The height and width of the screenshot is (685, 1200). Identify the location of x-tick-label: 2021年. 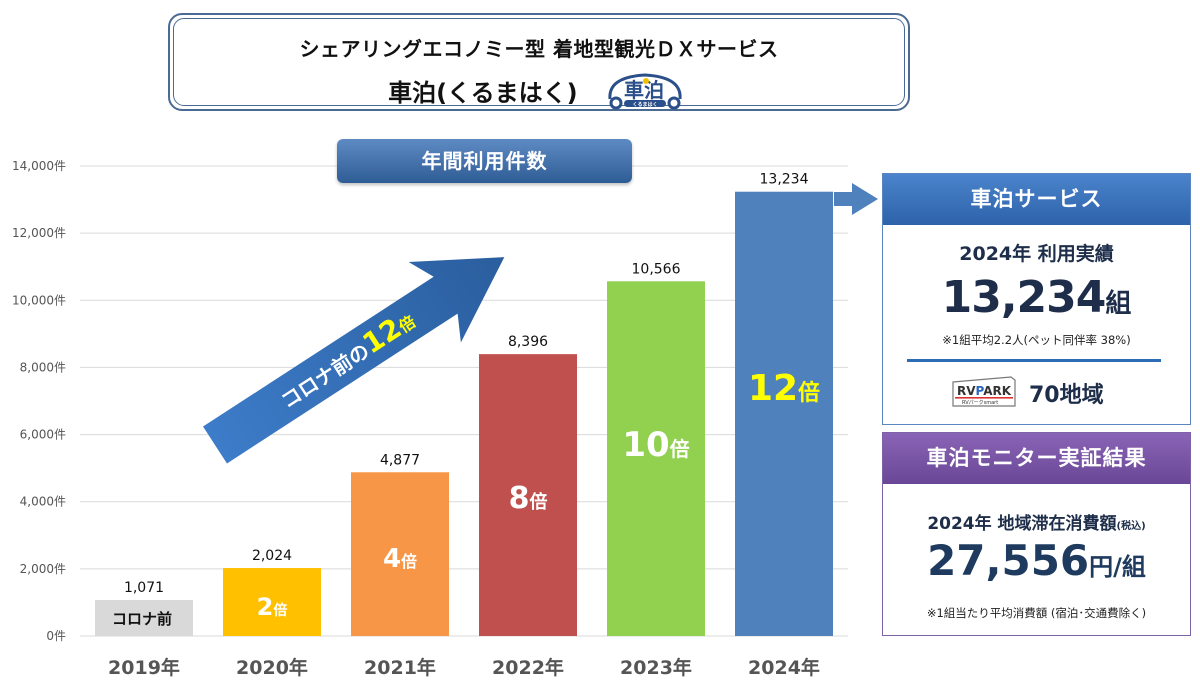
(400, 667).